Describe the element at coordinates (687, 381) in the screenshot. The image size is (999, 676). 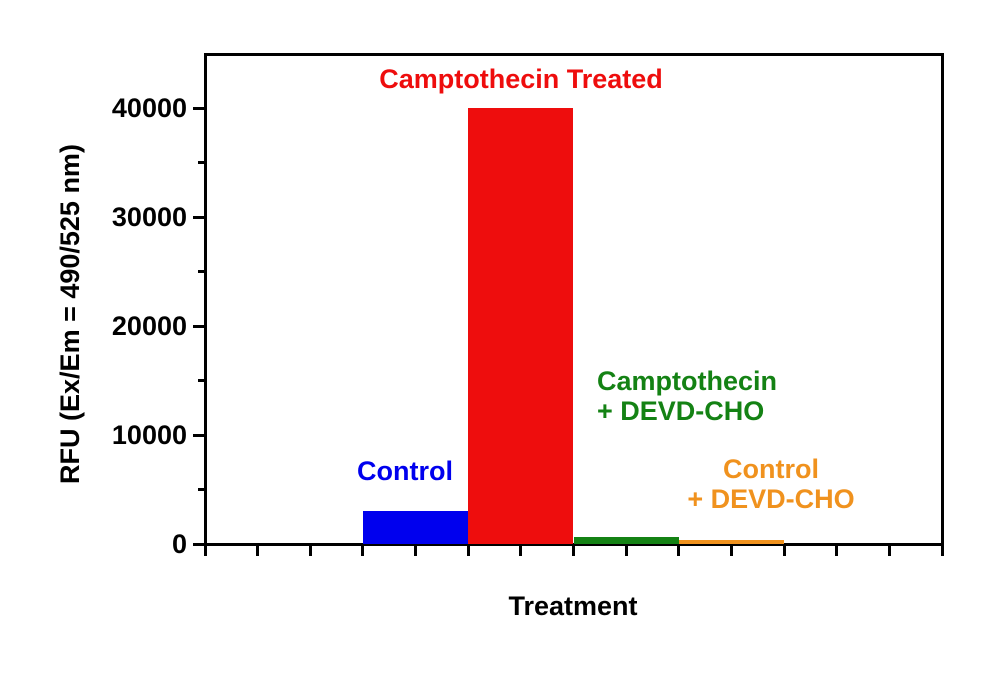
I see `annotation-camptothecin-devd-cho-line1: Camptothecin` at that location.